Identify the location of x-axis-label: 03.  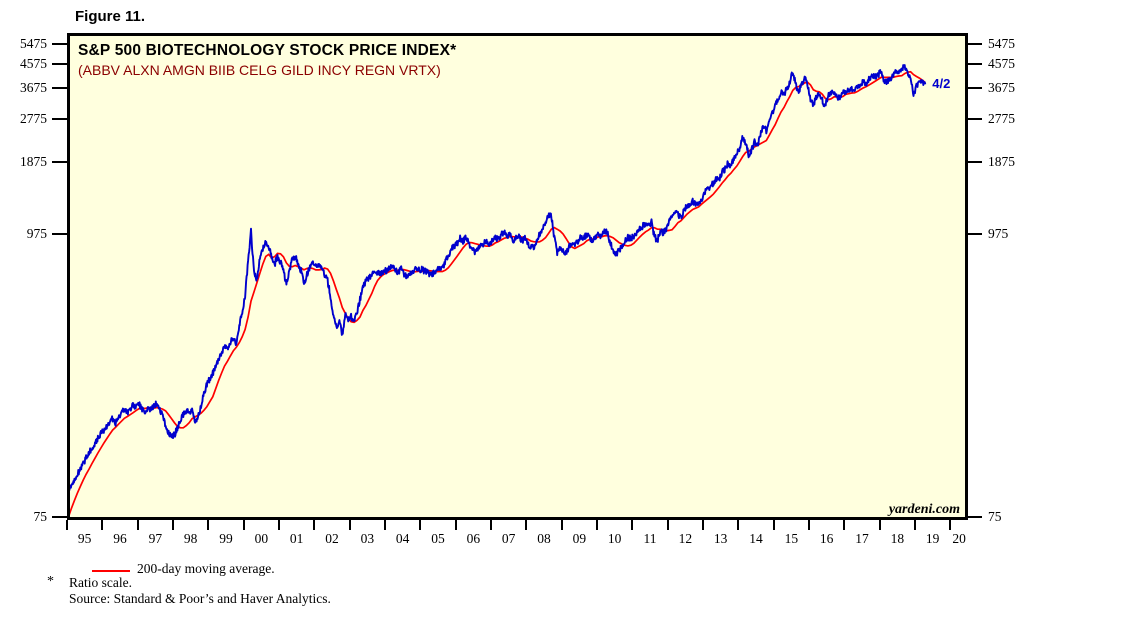
(367, 538).